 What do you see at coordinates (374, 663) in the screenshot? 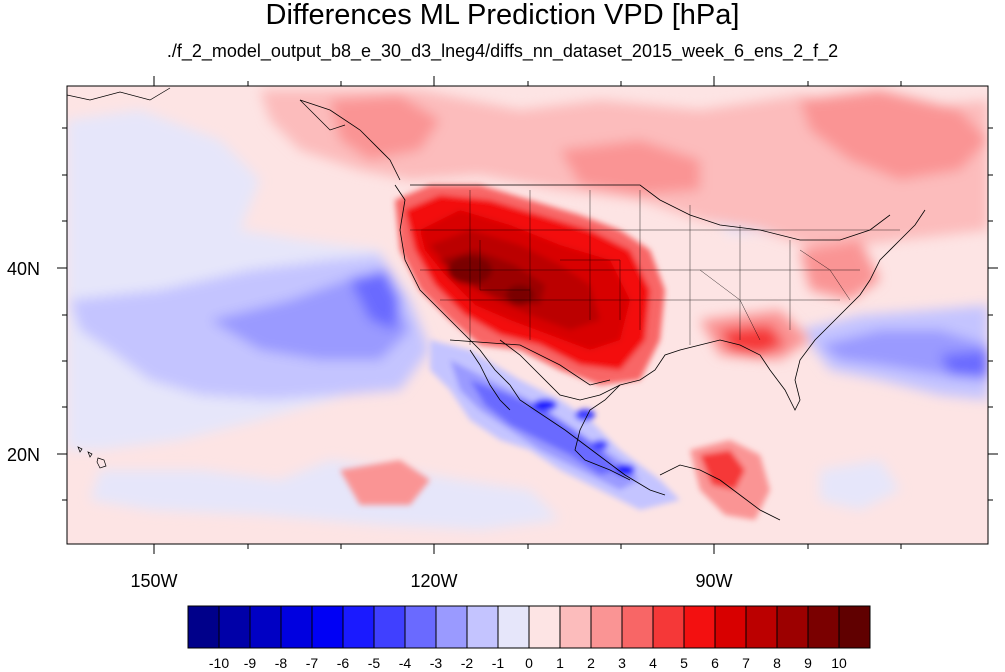
I see `colorbar-tick-label: -5` at bounding box center [374, 663].